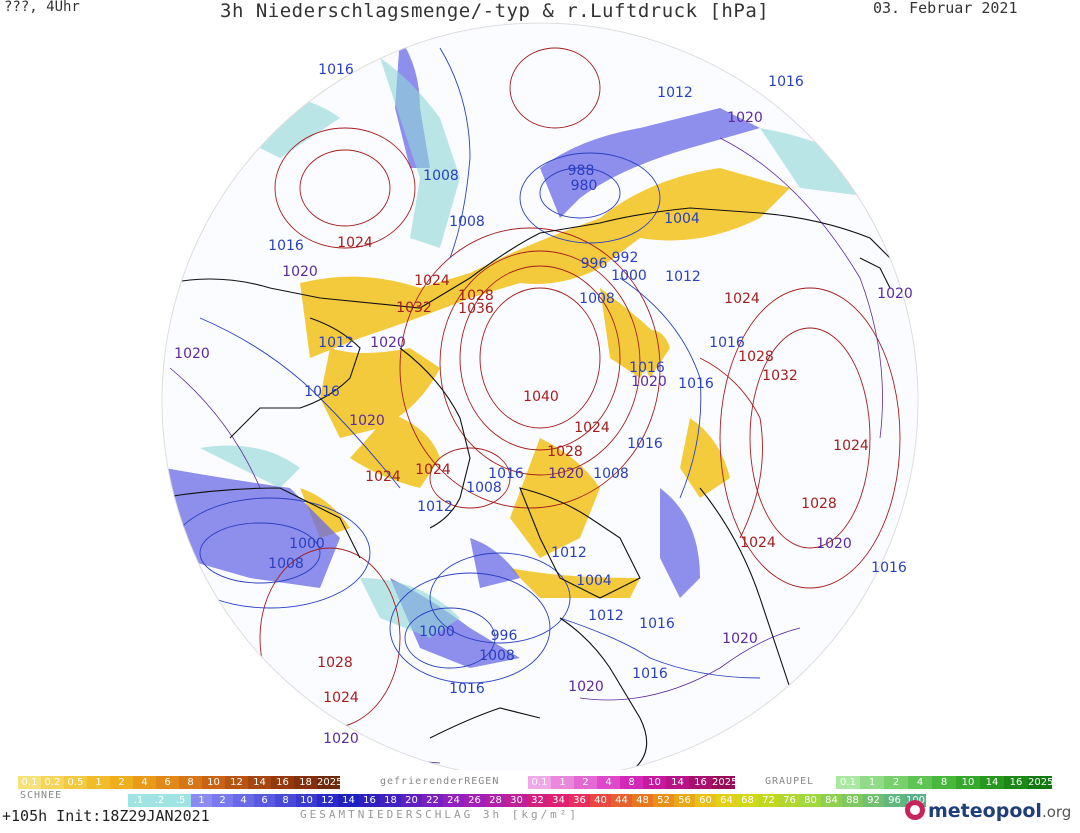 This screenshot has height=833, width=1080. Describe the element at coordinates (642, 800) in the screenshot. I see `legend-swatch: 48` at that location.